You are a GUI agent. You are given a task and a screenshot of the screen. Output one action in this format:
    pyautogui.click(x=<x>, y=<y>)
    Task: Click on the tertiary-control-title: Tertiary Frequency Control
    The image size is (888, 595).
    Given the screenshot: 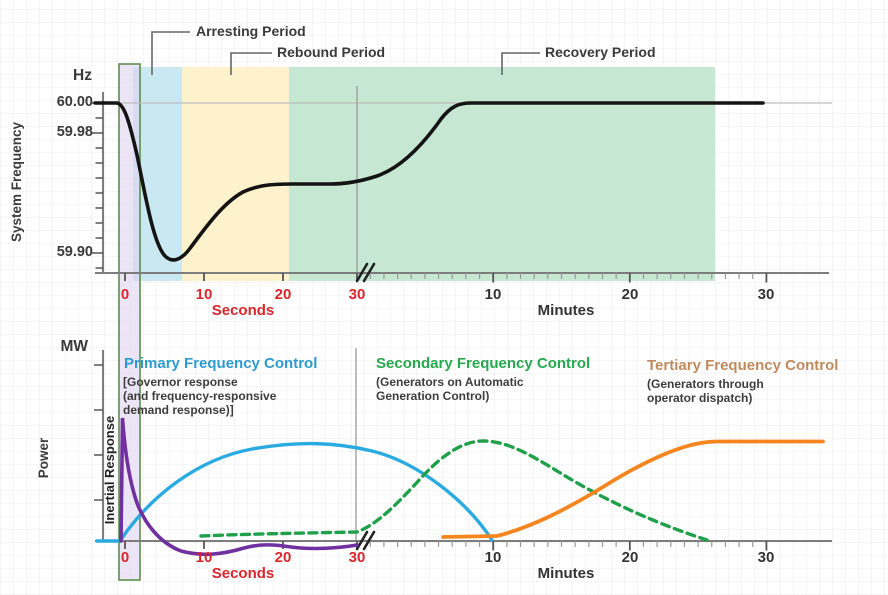 What is the action you would take?
    pyautogui.click(x=743, y=365)
    